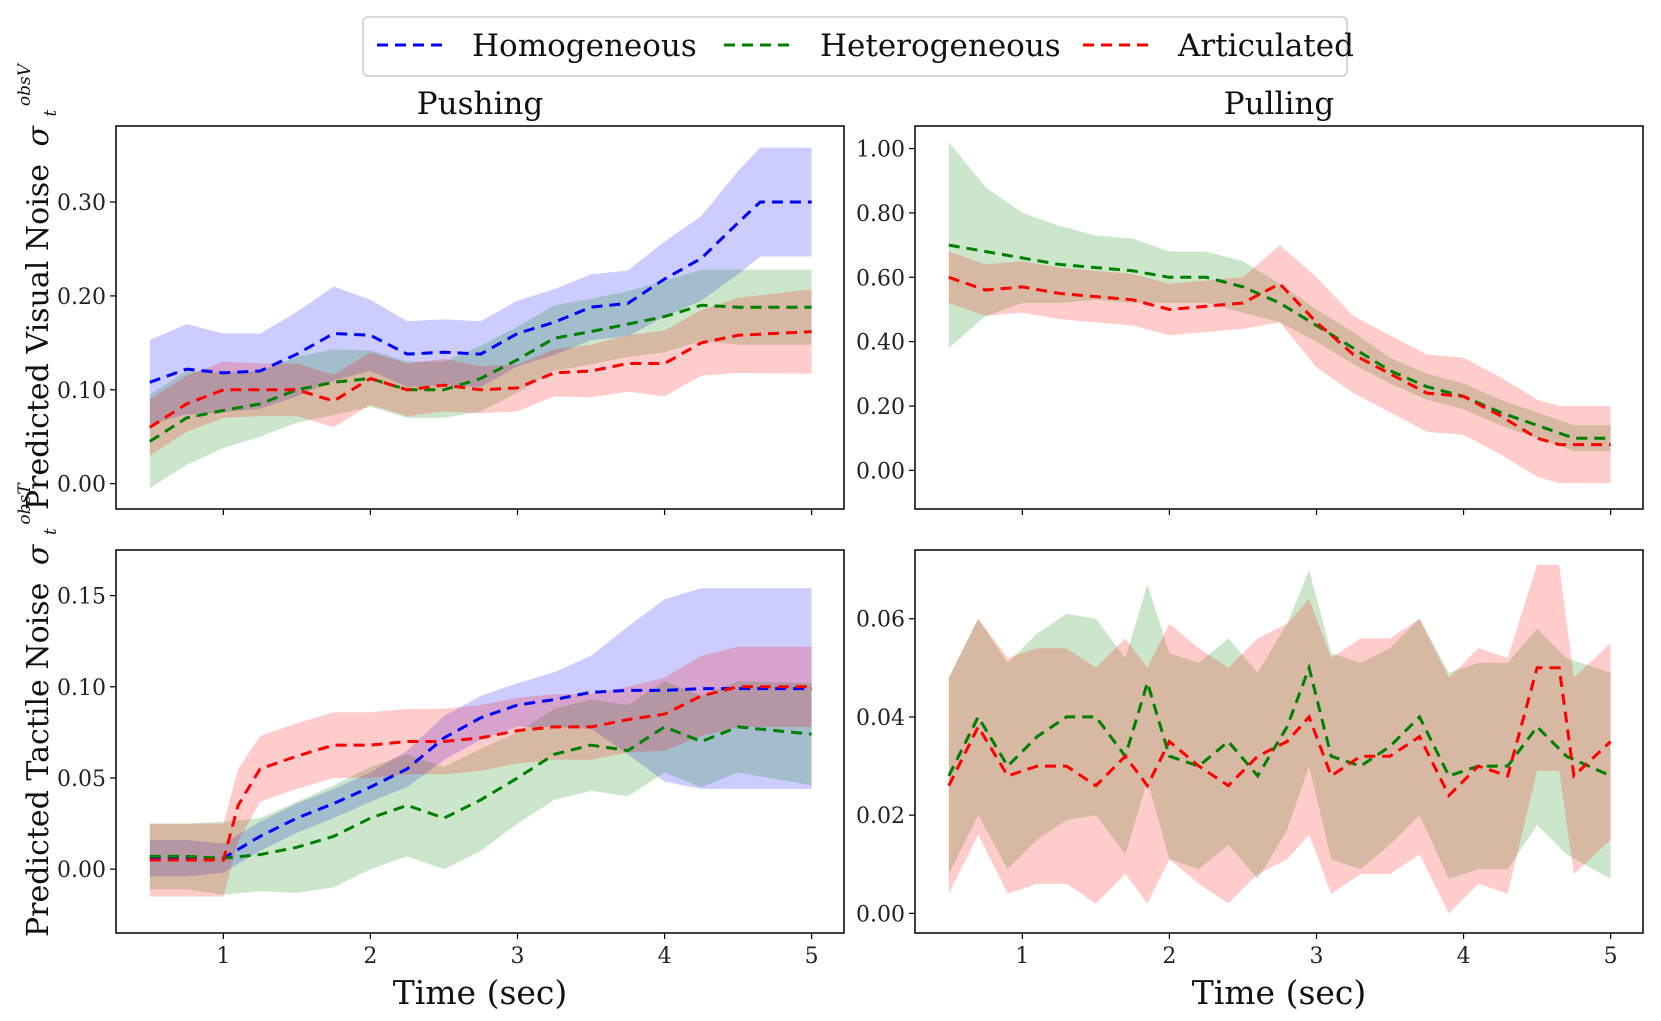  I want to click on ytick-label: 1.00, so click(880, 150).